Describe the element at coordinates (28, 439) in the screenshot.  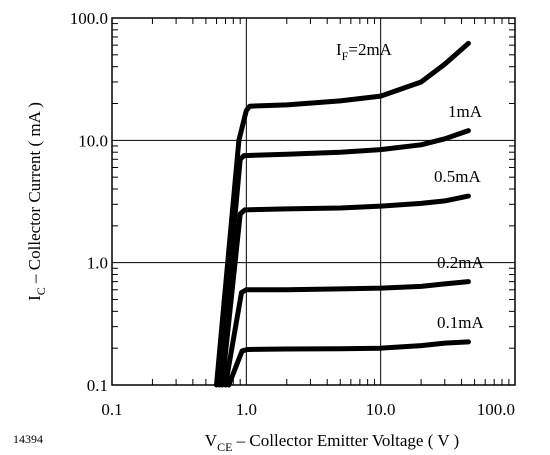
I see `figure-id: 14394` at that location.